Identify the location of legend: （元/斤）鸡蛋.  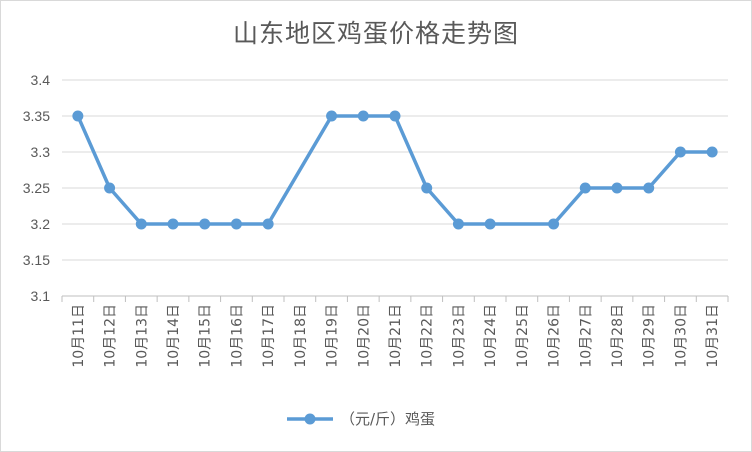
(361, 419).